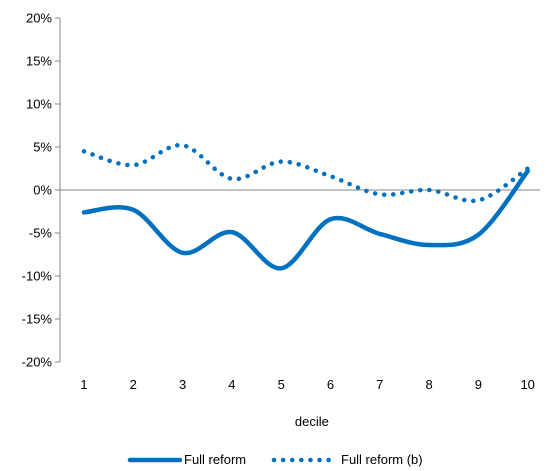  I want to click on legend-label: Full reform (b), so click(382, 459).